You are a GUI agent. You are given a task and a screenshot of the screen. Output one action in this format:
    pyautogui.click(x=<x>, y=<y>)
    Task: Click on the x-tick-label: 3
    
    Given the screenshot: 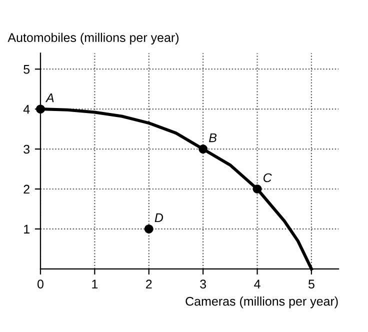 What is the action you would take?
    pyautogui.click(x=203, y=284)
    